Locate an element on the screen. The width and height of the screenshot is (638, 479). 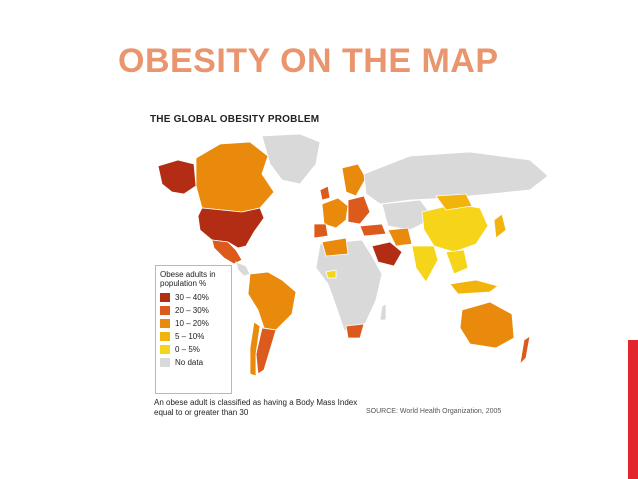
legend-item: 20 – 30% is located at coordinates (193, 310).